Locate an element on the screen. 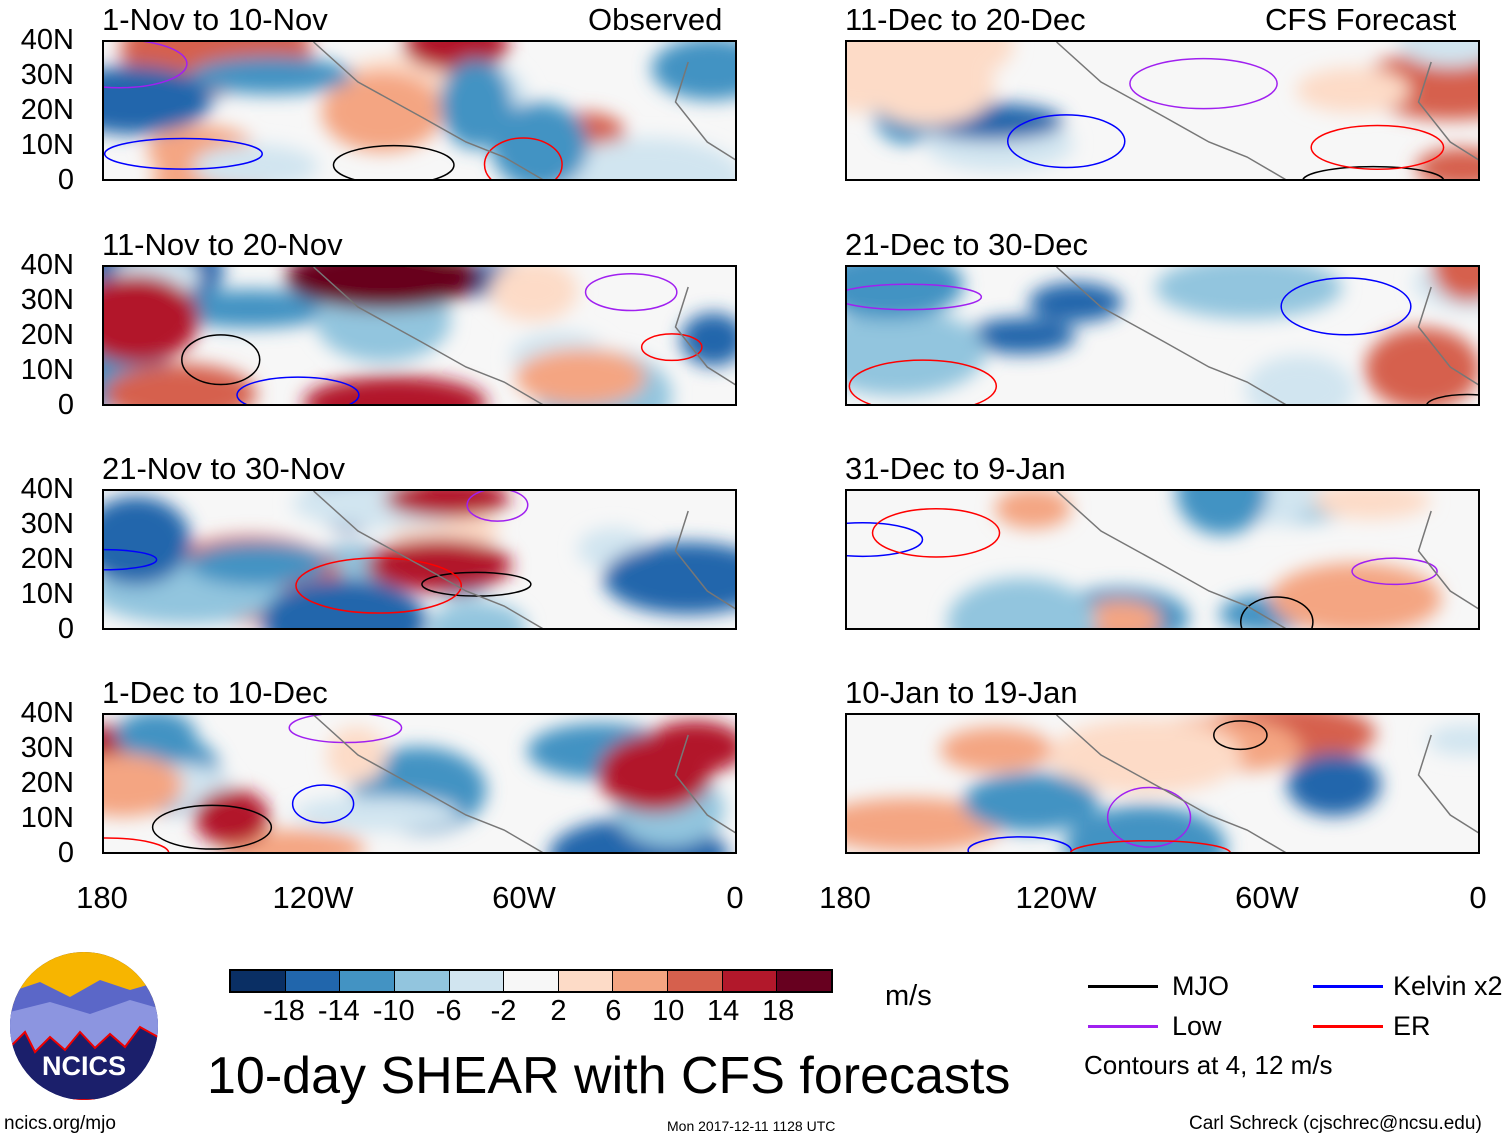 The width and height of the screenshot is (1510, 1141). legend-mjo-line is located at coordinates (1123, 986).